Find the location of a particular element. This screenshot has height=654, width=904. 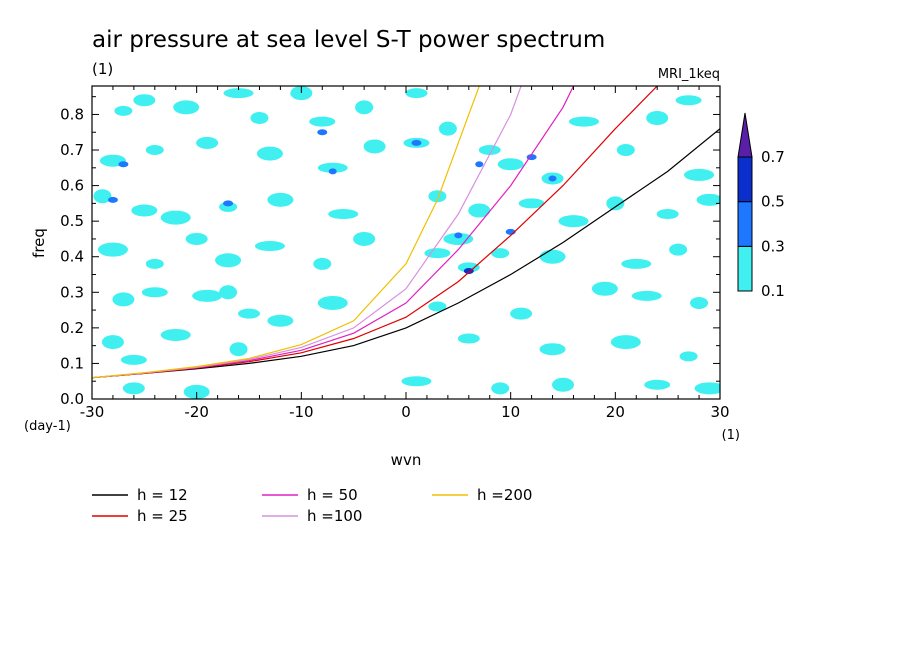

x-axis-label: wvn is located at coordinates (406, 460).